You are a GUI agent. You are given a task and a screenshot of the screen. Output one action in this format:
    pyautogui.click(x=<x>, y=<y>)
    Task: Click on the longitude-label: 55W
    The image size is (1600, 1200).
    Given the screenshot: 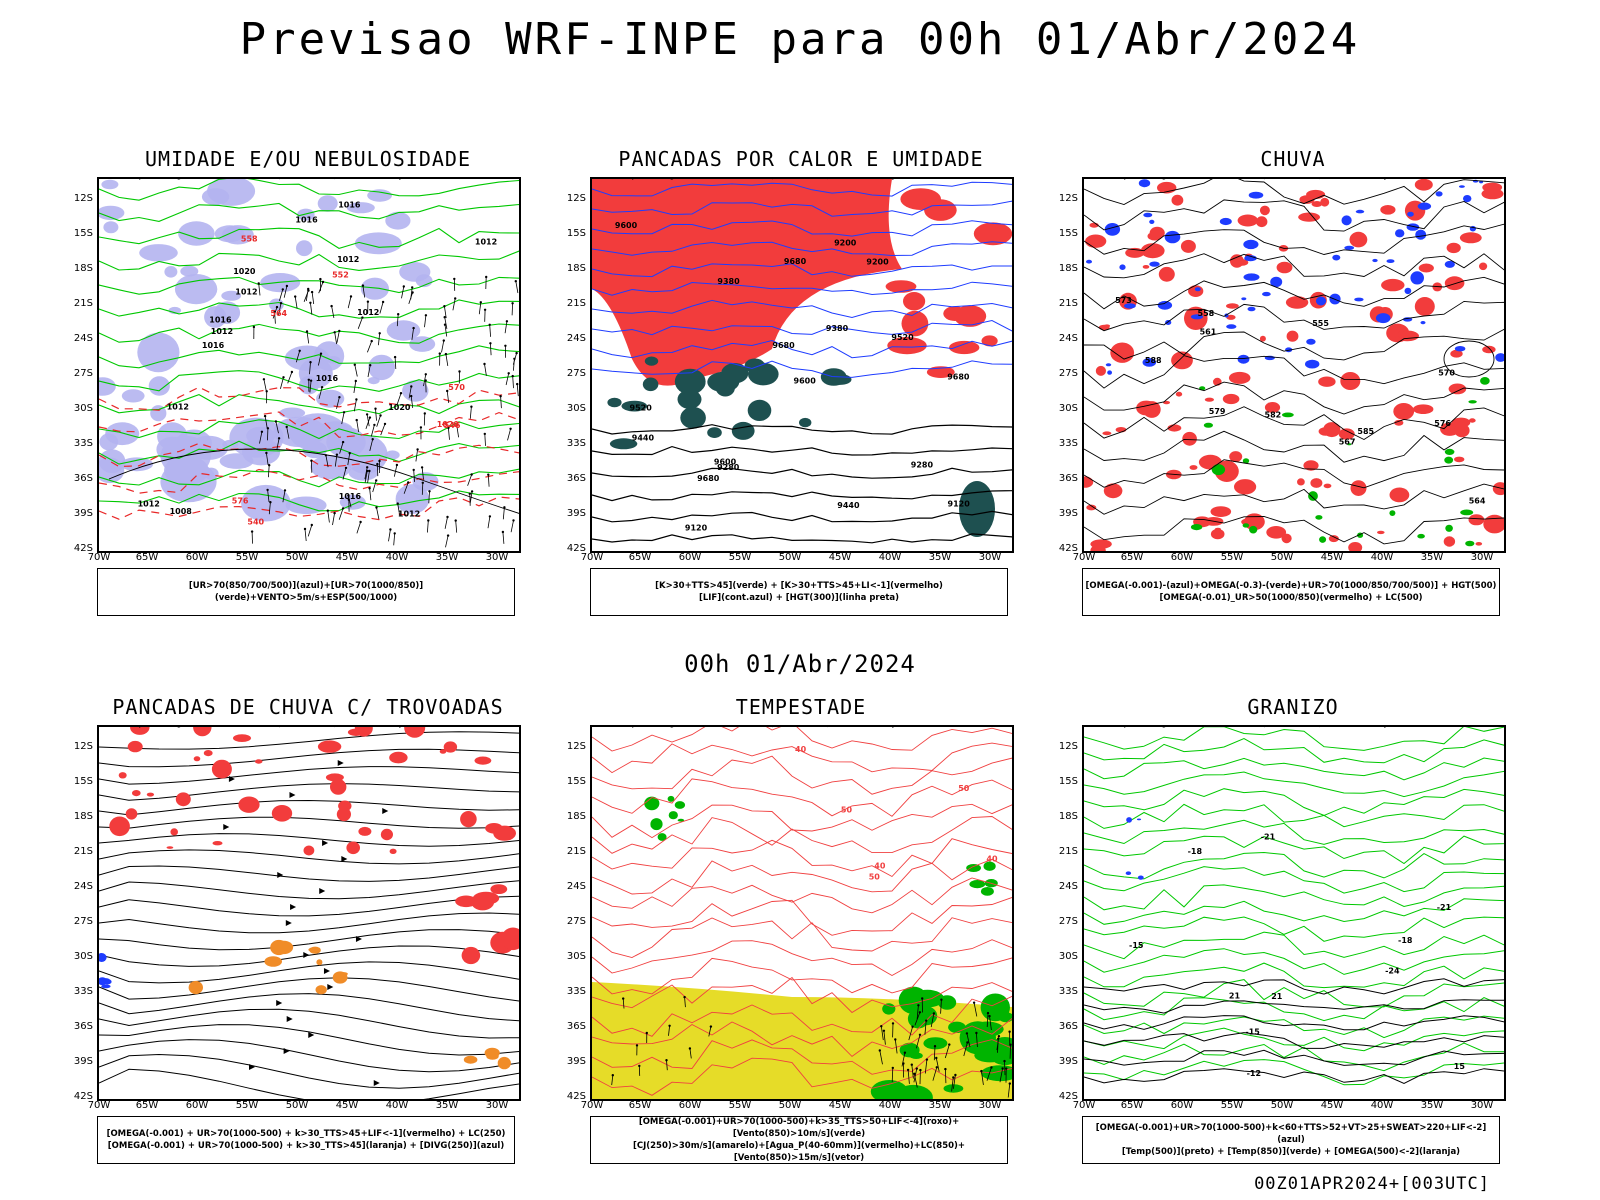 What is the action you would take?
    pyautogui.click(x=247, y=1105)
    